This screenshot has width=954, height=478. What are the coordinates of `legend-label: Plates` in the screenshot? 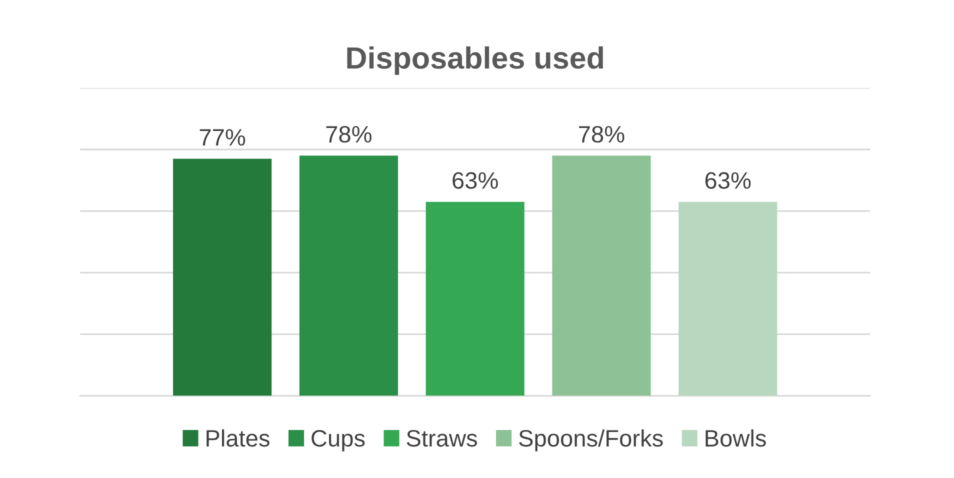 It's located at (238, 438).